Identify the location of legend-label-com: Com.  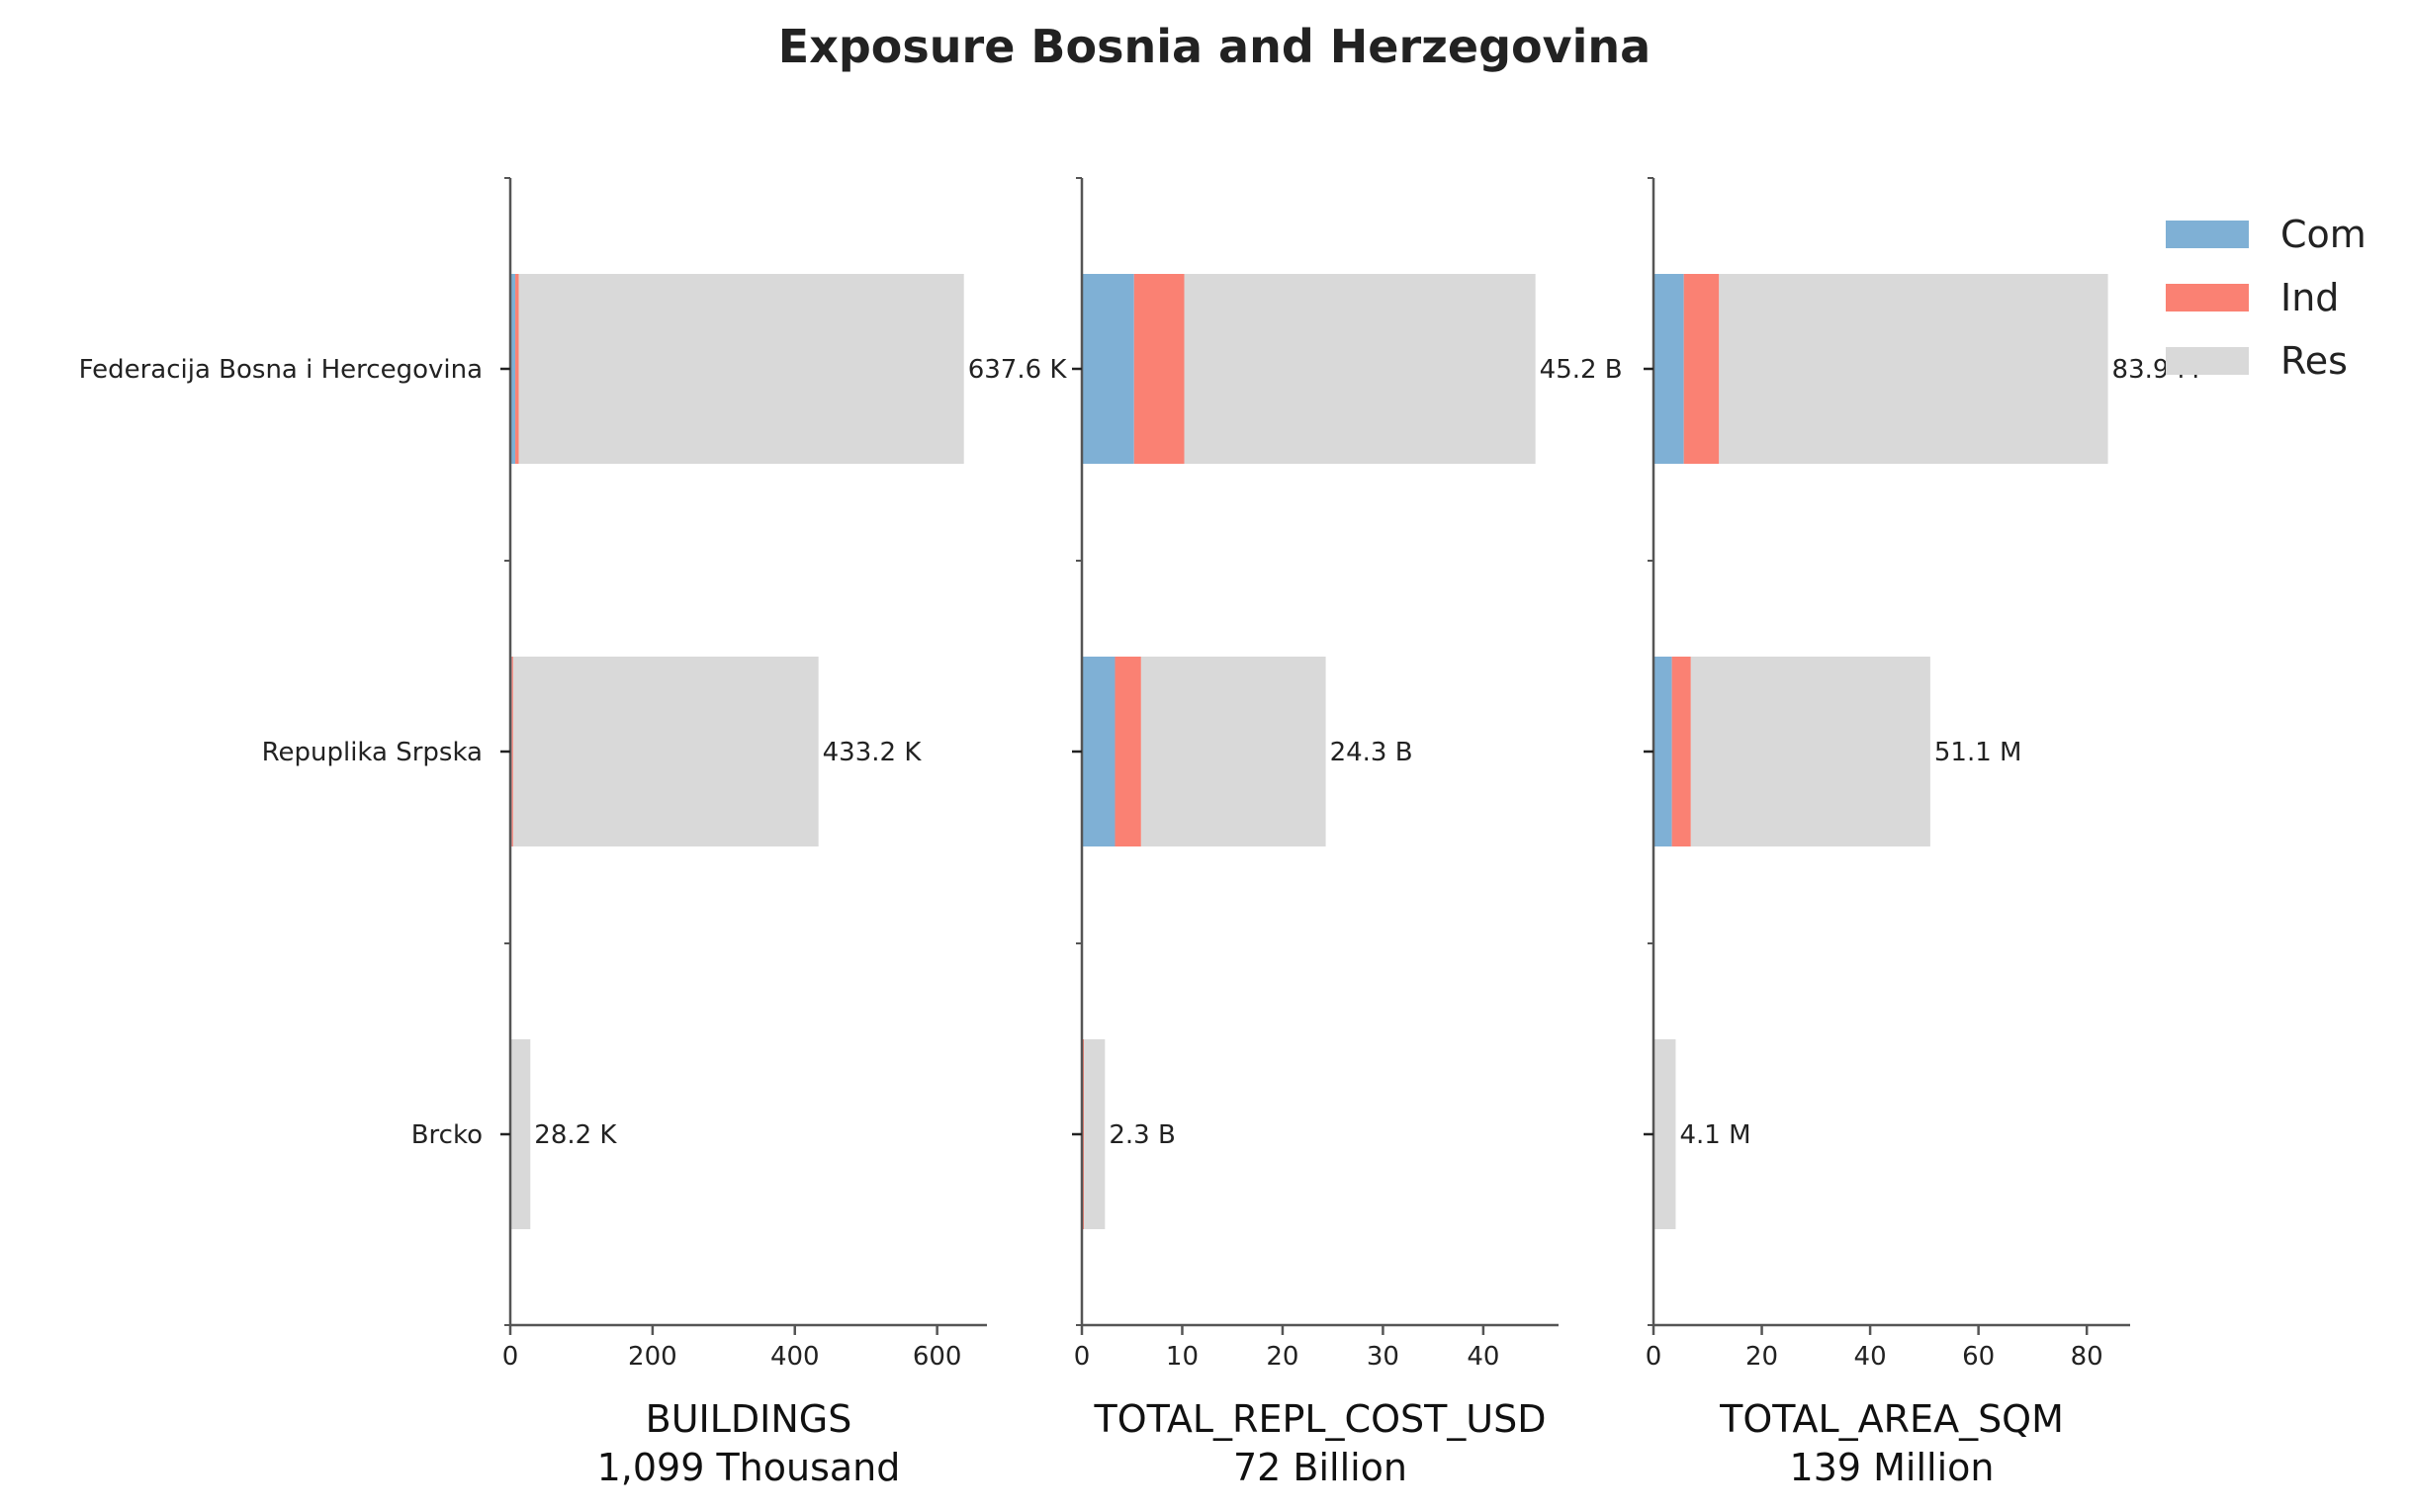
(2323, 234).